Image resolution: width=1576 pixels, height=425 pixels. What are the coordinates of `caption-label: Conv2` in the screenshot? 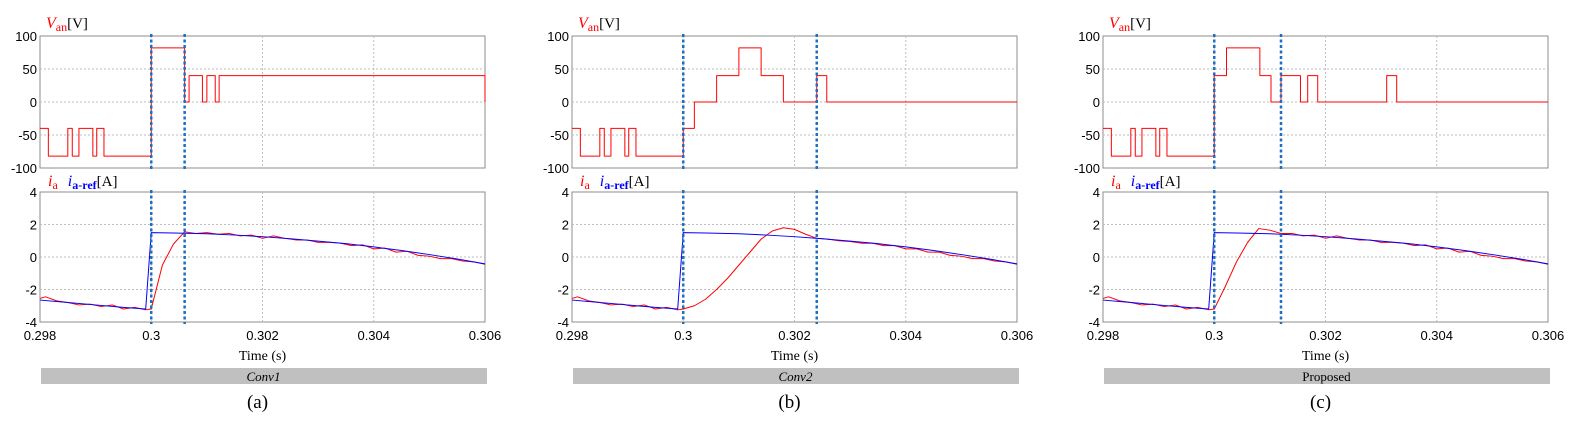 It's located at (796, 376).